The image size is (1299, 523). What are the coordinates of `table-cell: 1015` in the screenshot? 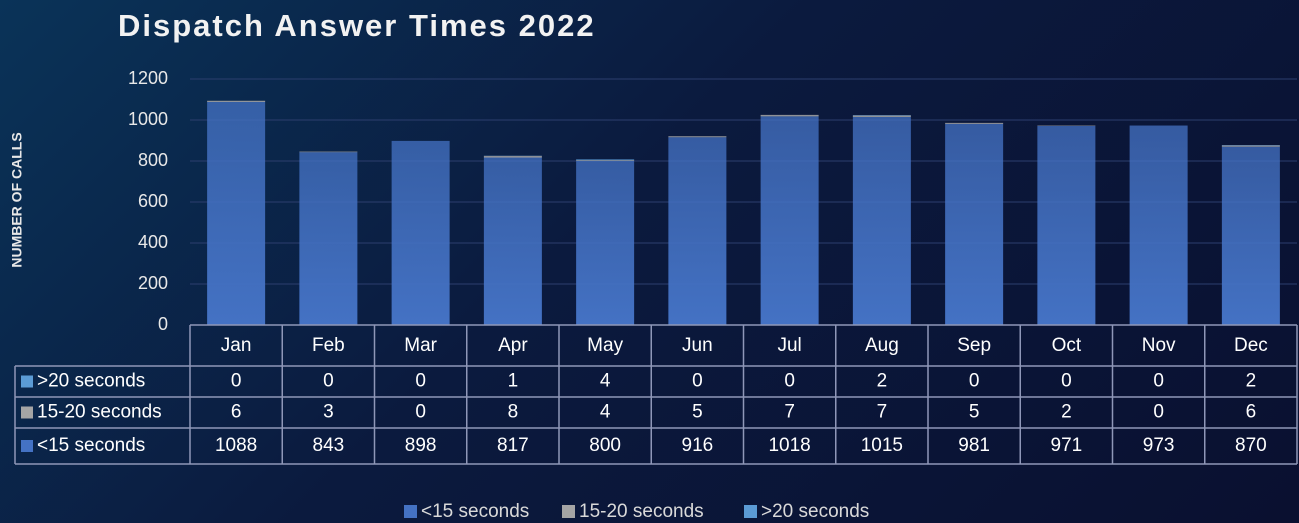 It's located at (882, 445).